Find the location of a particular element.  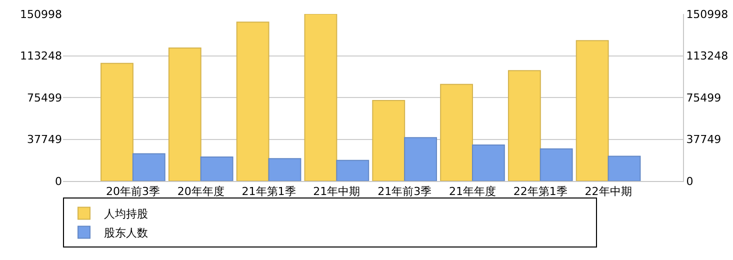

x-tick-label: 21年第1季 is located at coordinates (269, 191).